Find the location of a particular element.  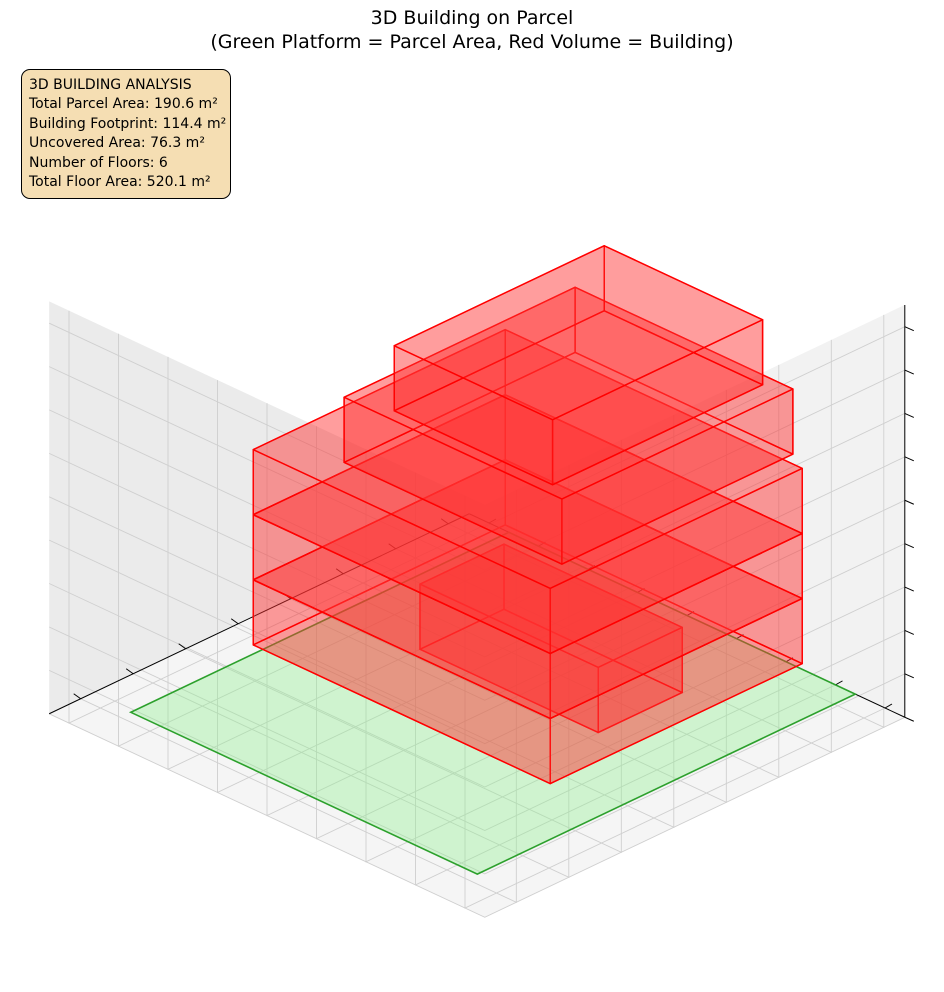

analysis-uncovered-area: Uncovered Area: 76.3 m² is located at coordinates (117, 143).